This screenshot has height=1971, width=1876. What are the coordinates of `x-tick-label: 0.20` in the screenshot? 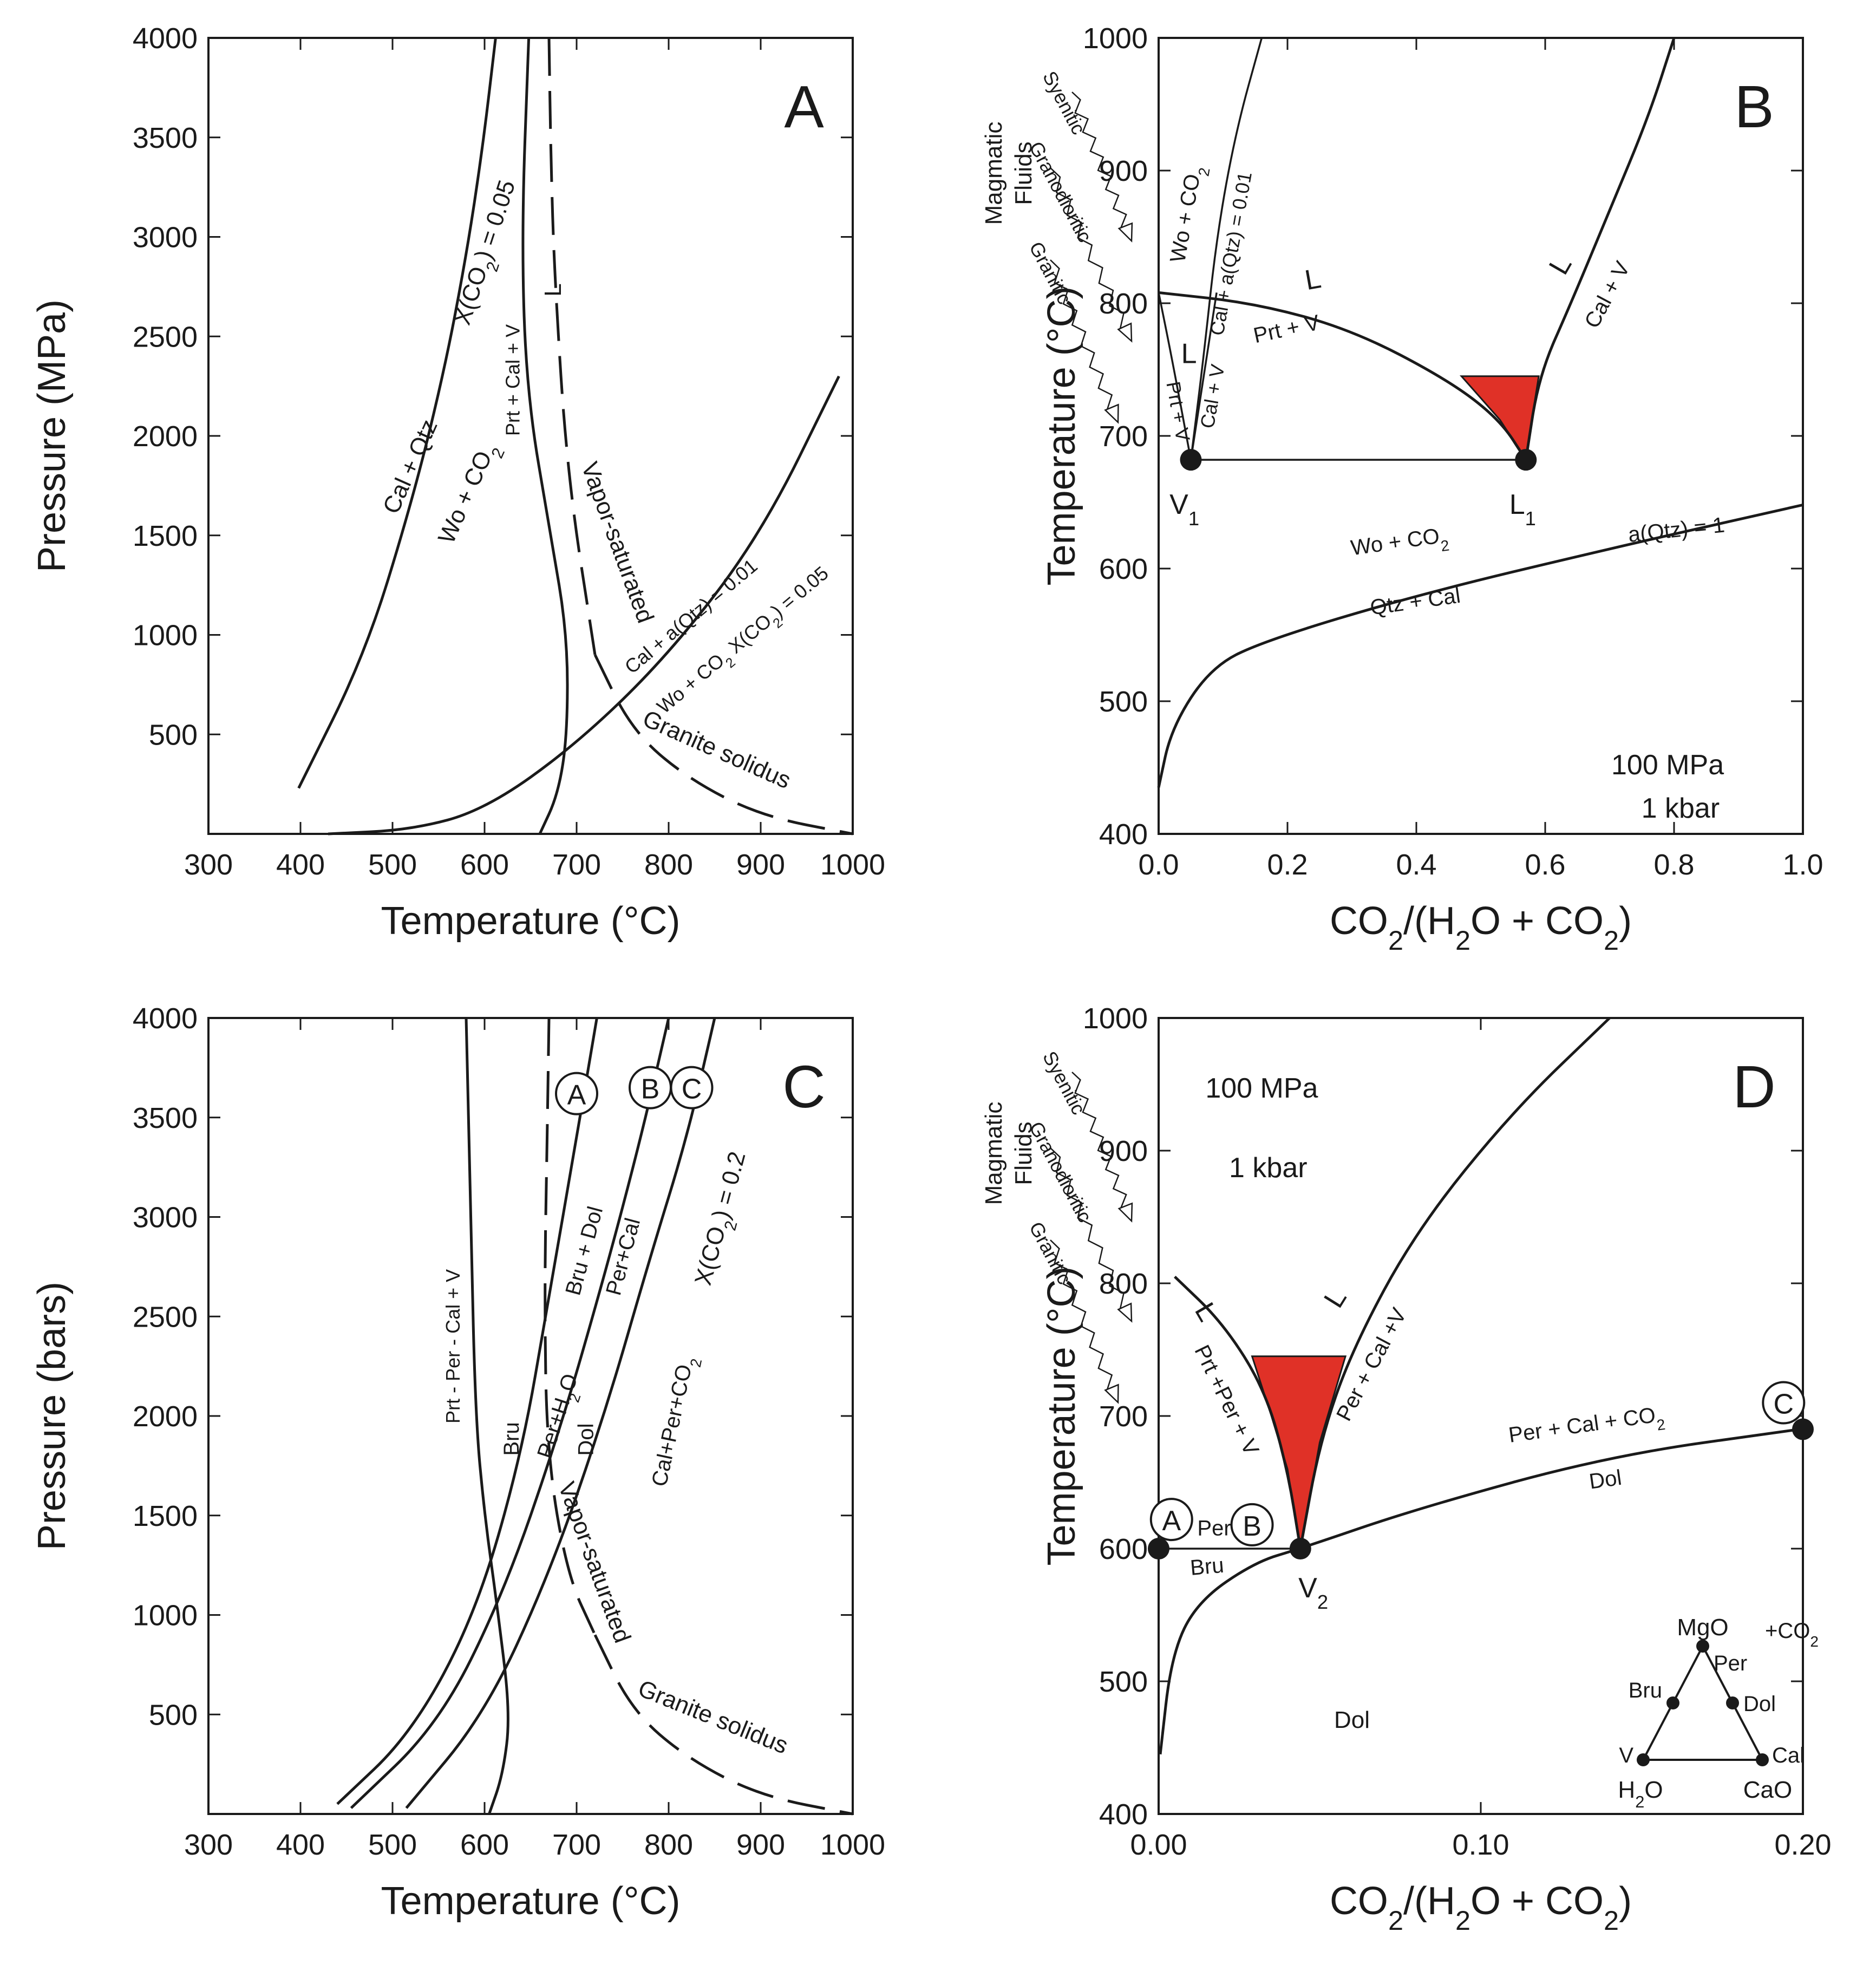 It's located at (1802, 1845).